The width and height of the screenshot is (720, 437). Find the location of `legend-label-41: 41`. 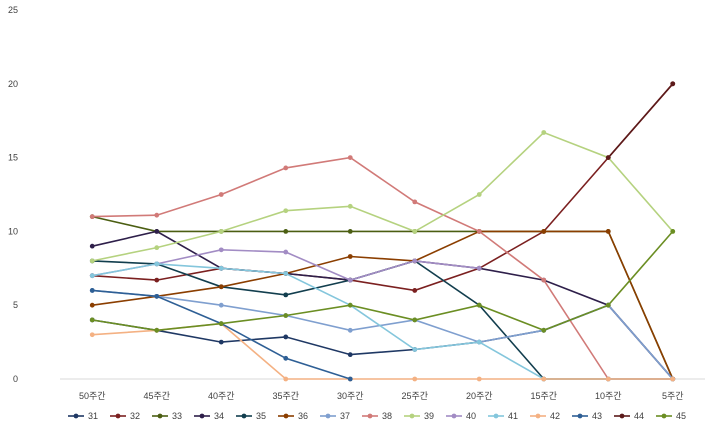

legend-label-41: 41 is located at coordinates (513, 416).